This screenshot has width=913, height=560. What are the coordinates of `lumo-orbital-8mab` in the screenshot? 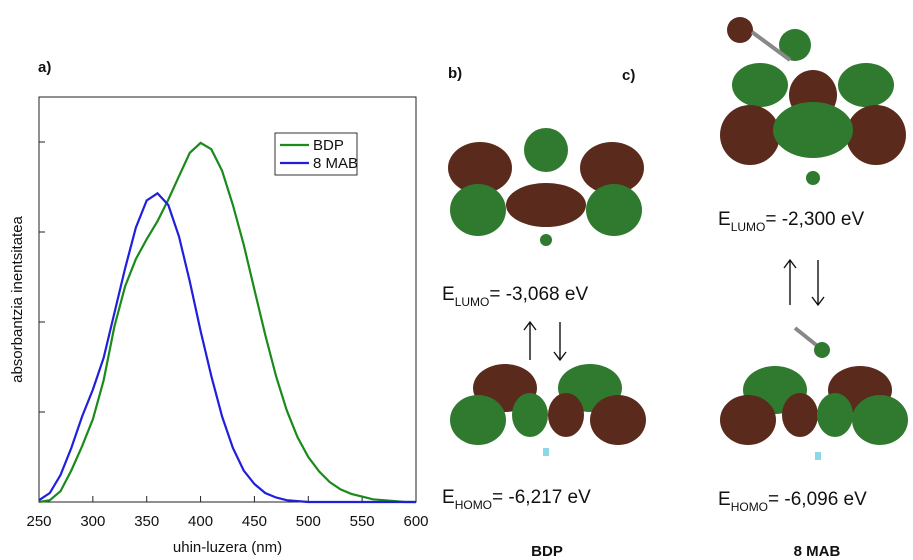 It's located at (813, 101).